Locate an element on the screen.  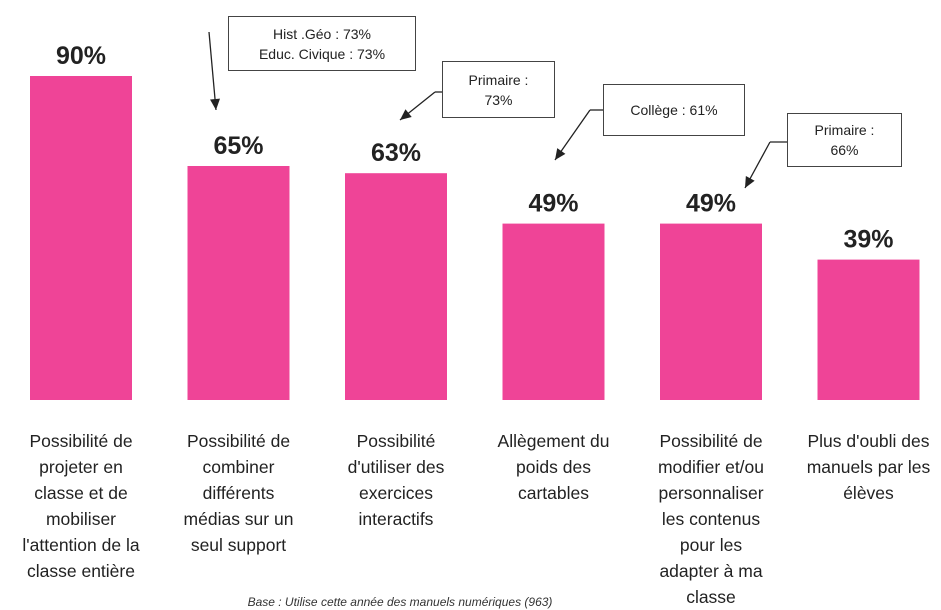
callout-box: Primaire : 73% is located at coordinates (498, 89).